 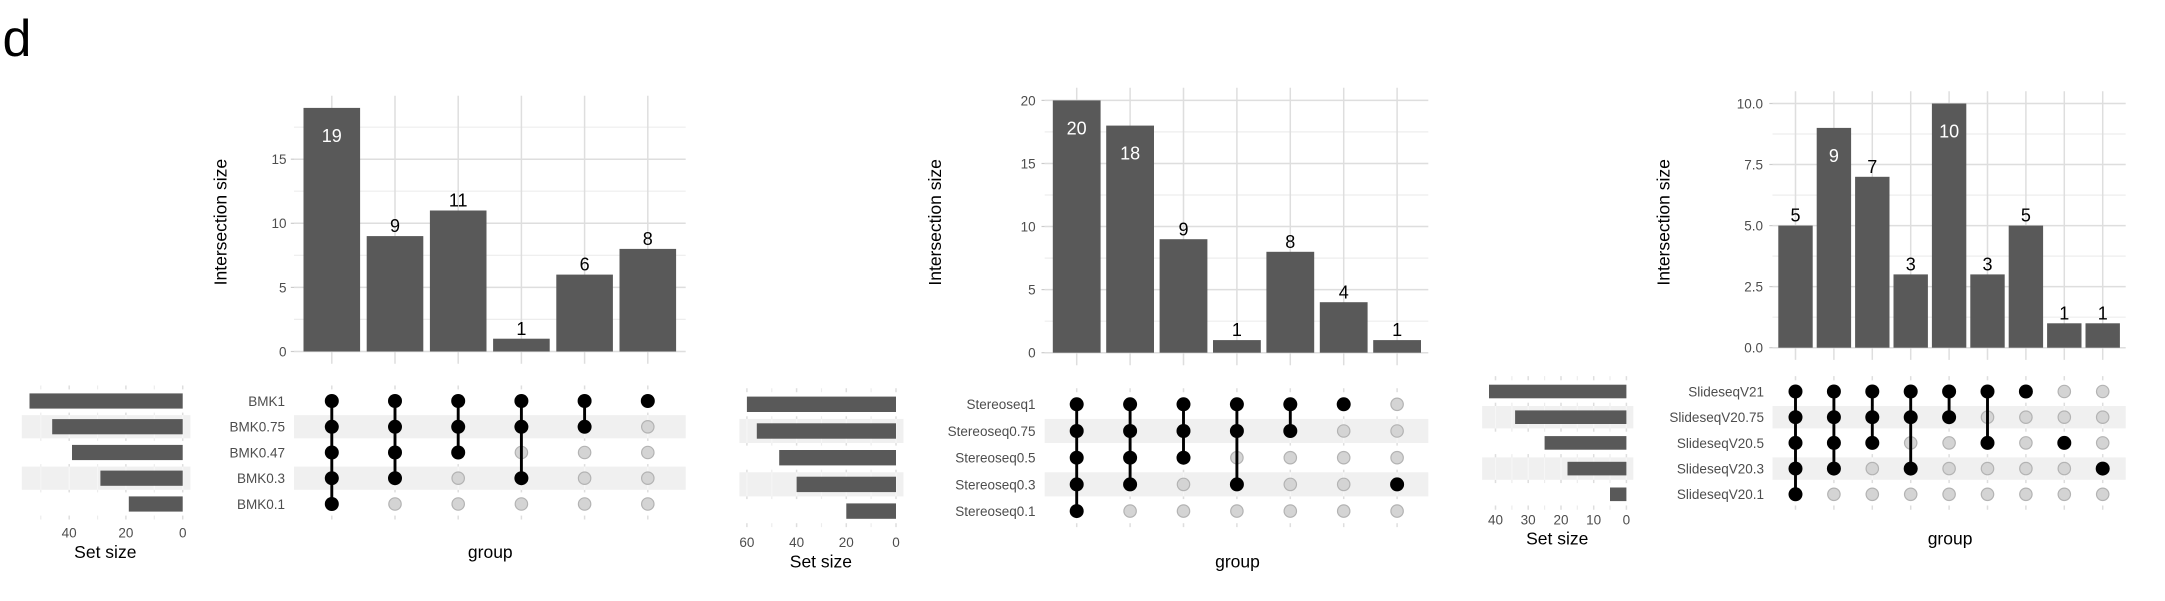 I want to click on svg-text: 19, so click(x=332, y=136).